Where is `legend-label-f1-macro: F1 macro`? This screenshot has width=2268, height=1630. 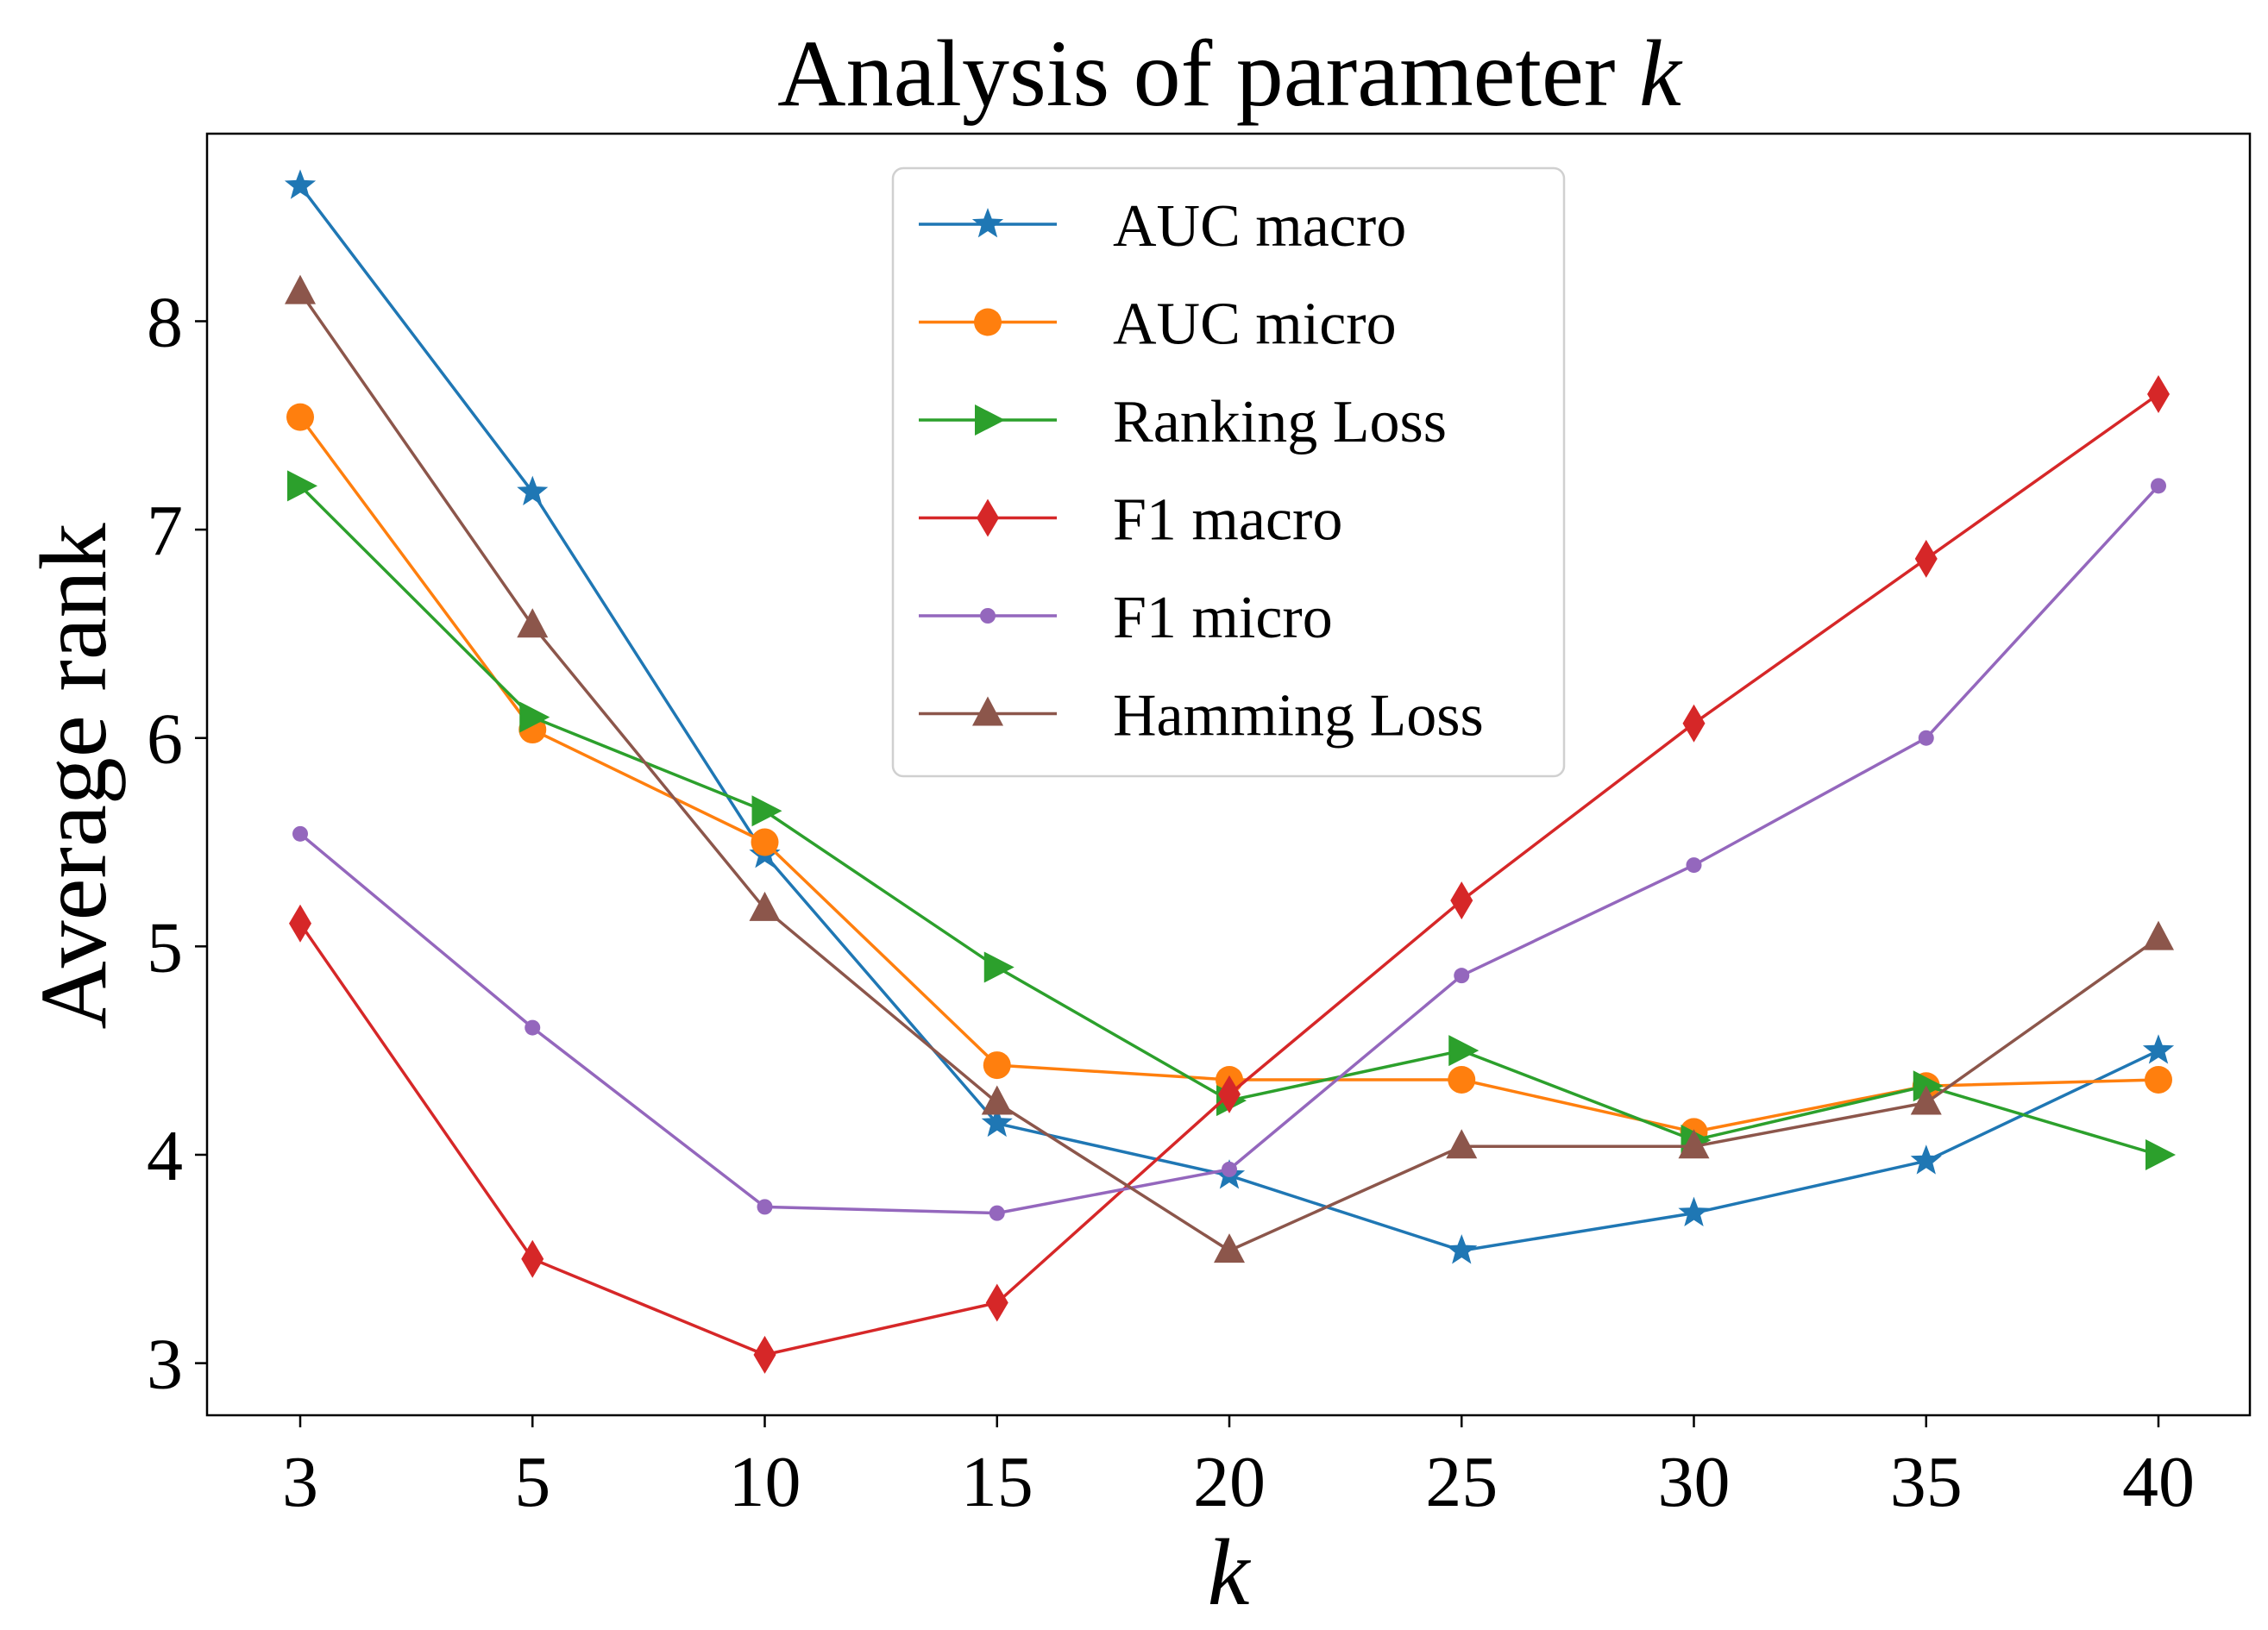 legend-label-f1-macro: F1 macro is located at coordinates (1227, 520).